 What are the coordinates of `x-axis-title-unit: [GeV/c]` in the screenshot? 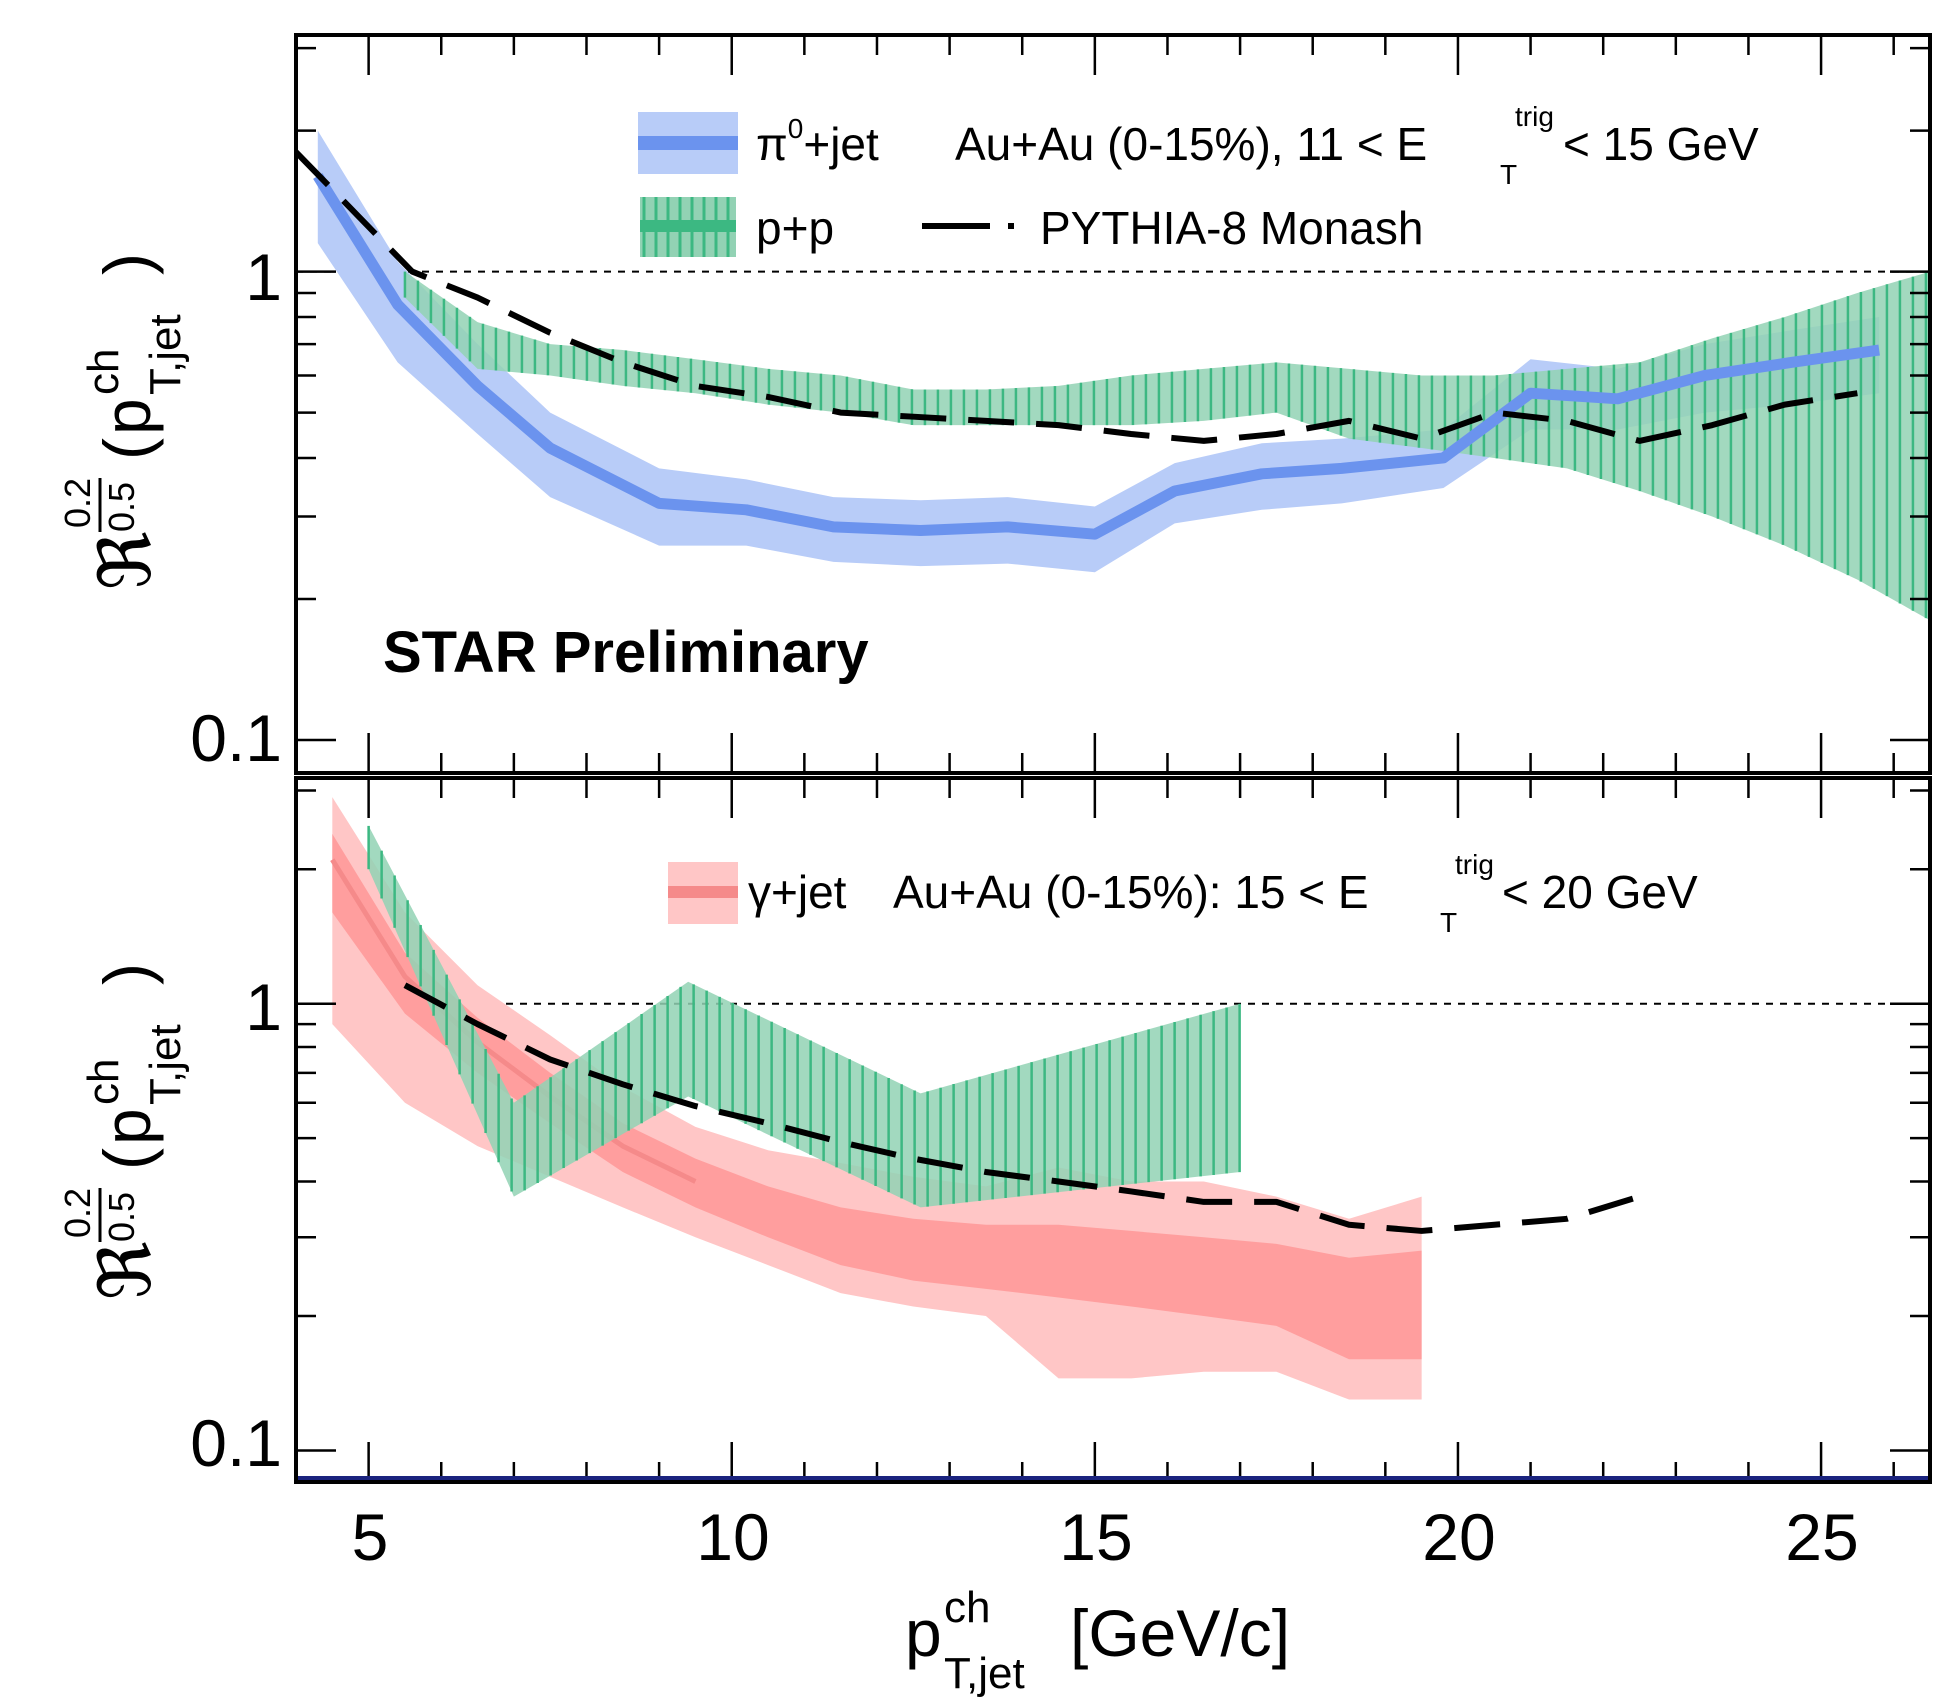 It's located at (1180, 1633).